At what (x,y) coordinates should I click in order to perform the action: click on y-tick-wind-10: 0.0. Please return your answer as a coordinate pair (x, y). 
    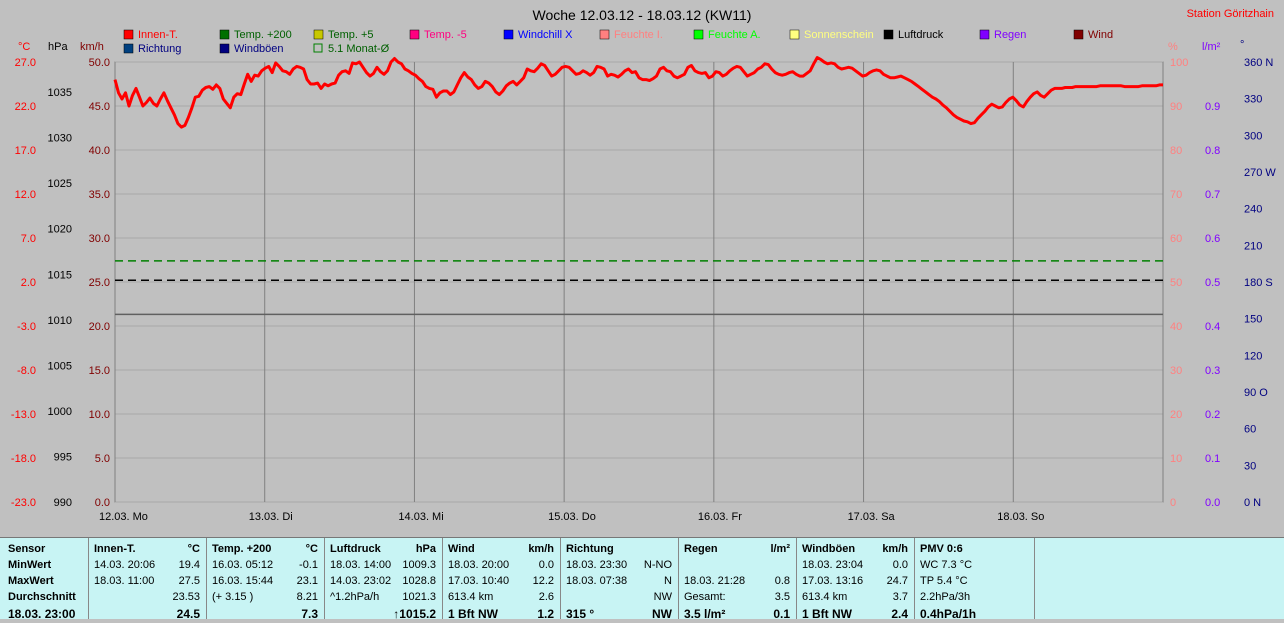
    Looking at the image, I should click on (102, 503).